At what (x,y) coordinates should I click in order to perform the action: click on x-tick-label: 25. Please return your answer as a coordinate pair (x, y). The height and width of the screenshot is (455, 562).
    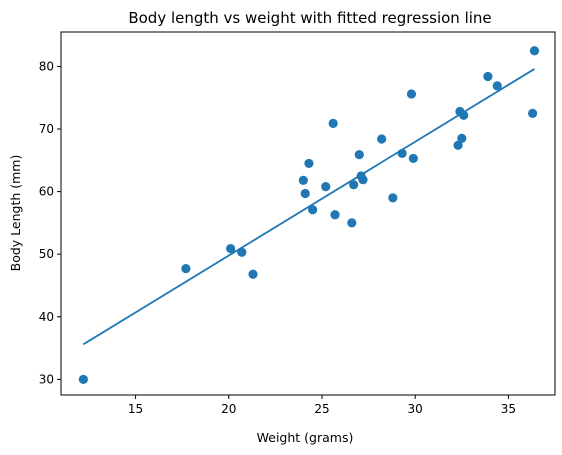
    Looking at the image, I should click on (321, 409).